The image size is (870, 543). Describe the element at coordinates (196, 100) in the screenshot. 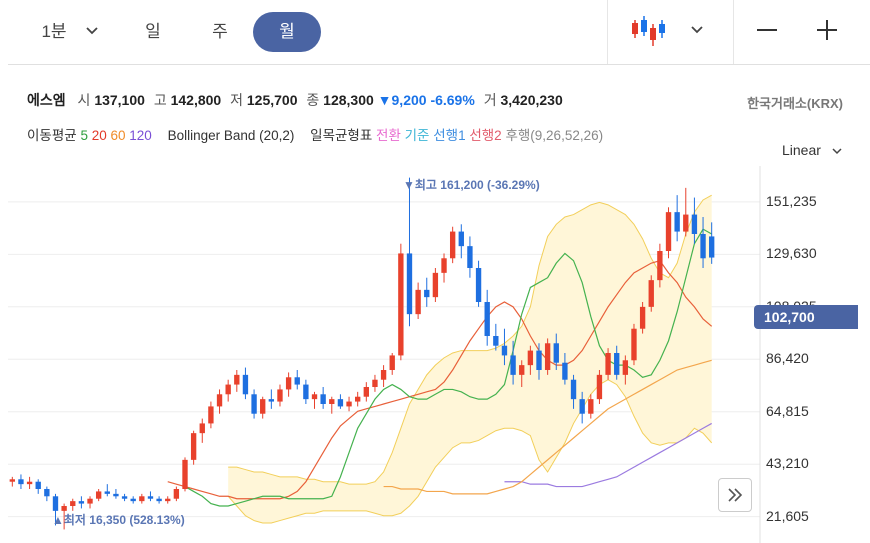

I see `high-value: 142,800` at that location.